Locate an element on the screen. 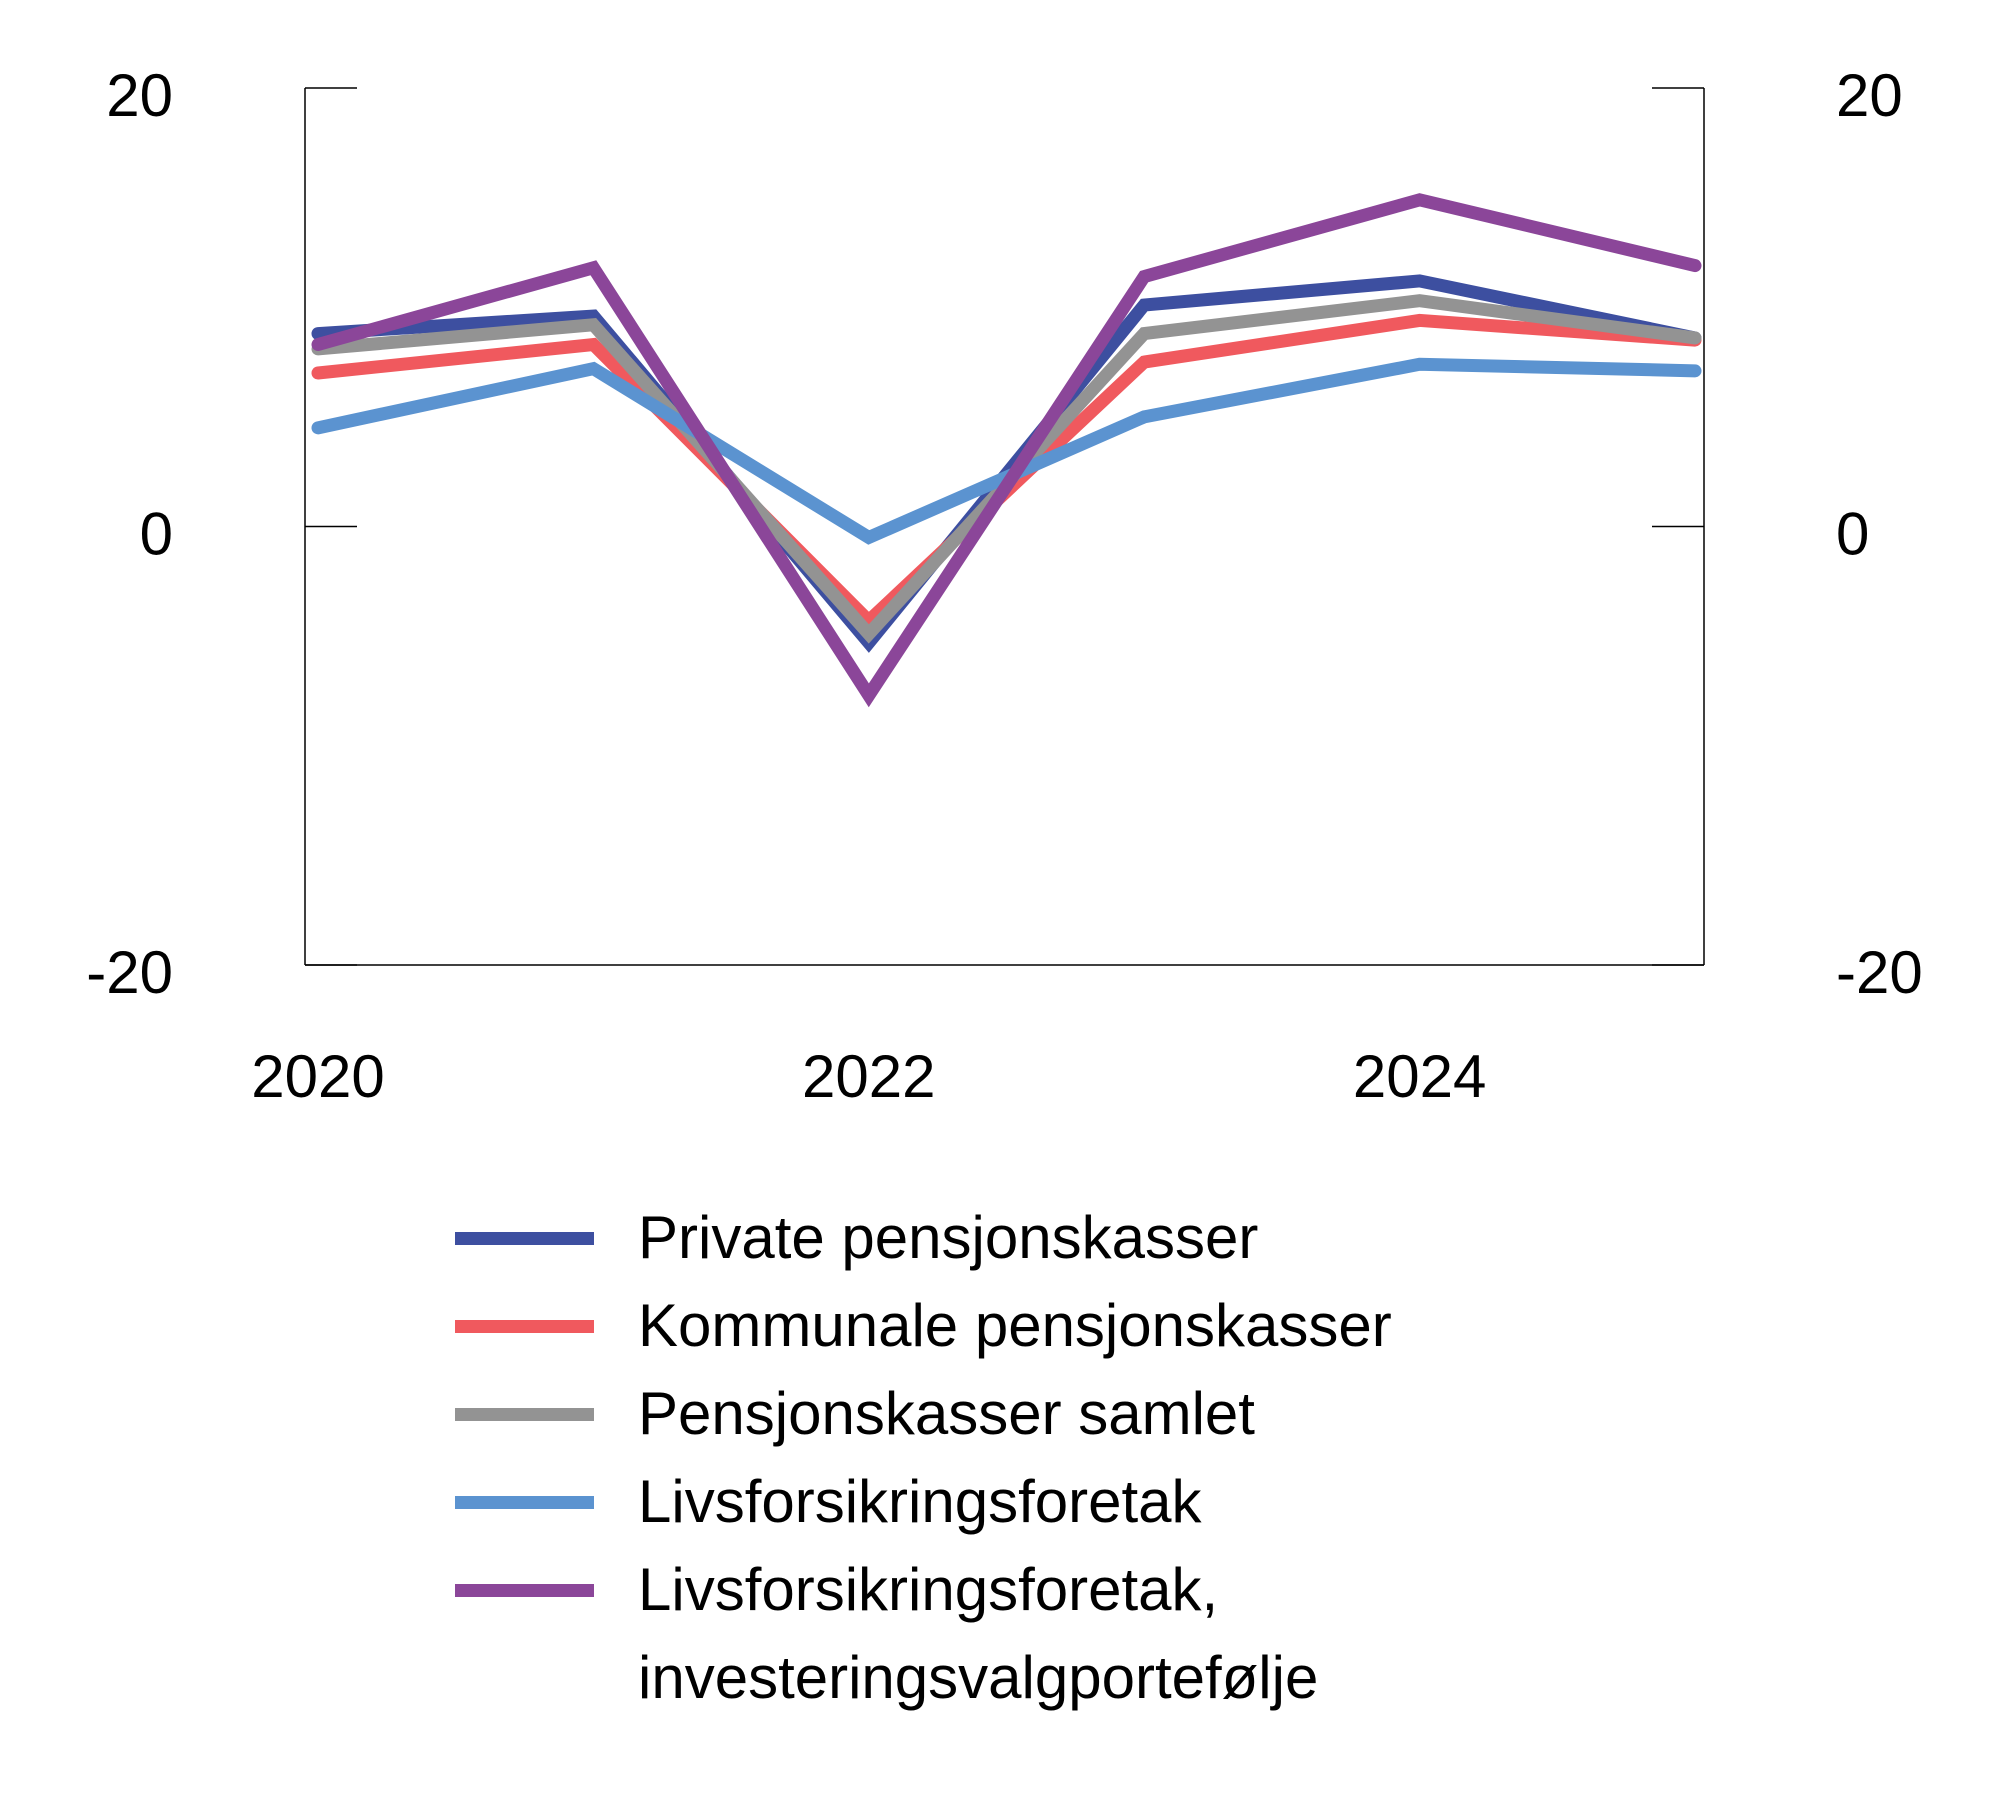 The height and width of the screenshot is (1816, 2000). legend-item: Pensjonskasser samlet is located at coordinates (1006, 1414).